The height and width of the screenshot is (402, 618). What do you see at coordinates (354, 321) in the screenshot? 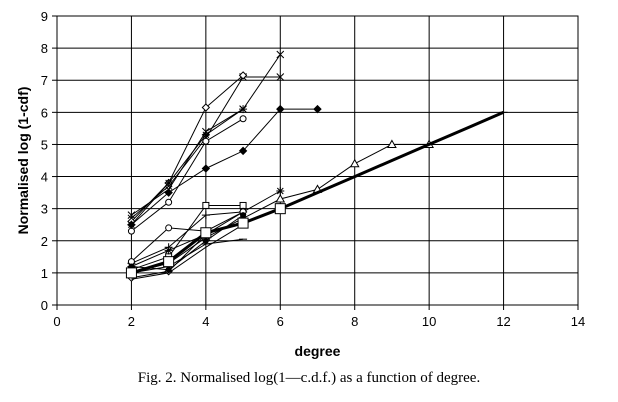
I see `x-tick-label: 8` at bounding box center [354, 321].